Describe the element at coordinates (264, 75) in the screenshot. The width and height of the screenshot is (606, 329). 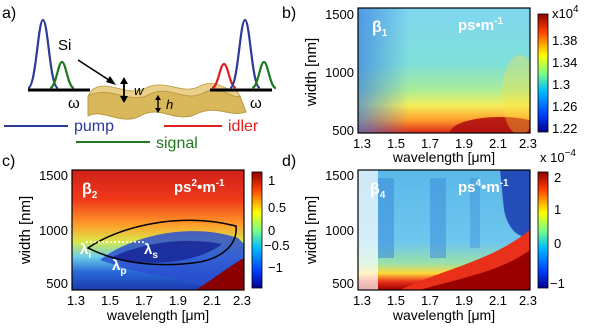
I see `signal-pulse-out` at that location.